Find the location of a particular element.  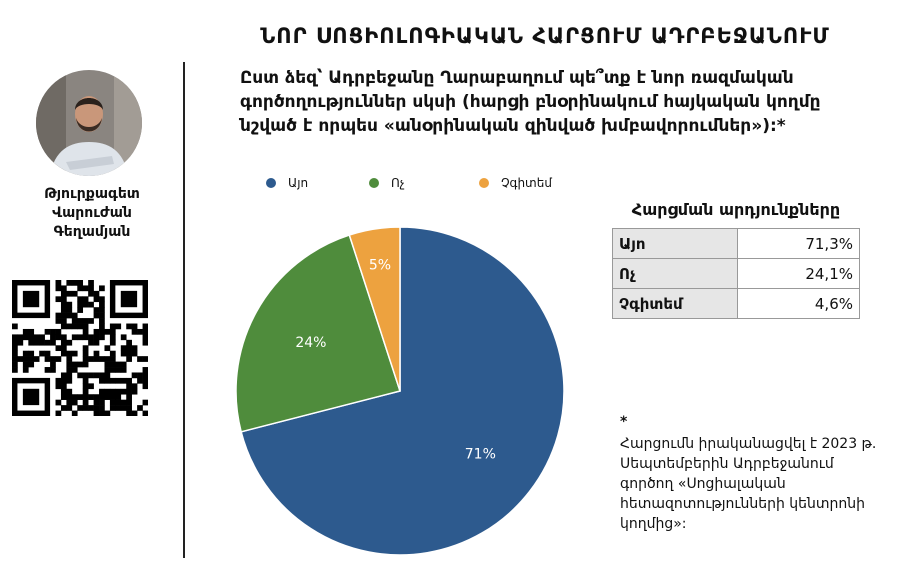

results-title: Հարցման արդյունքները is located at coordinates (736, 209).